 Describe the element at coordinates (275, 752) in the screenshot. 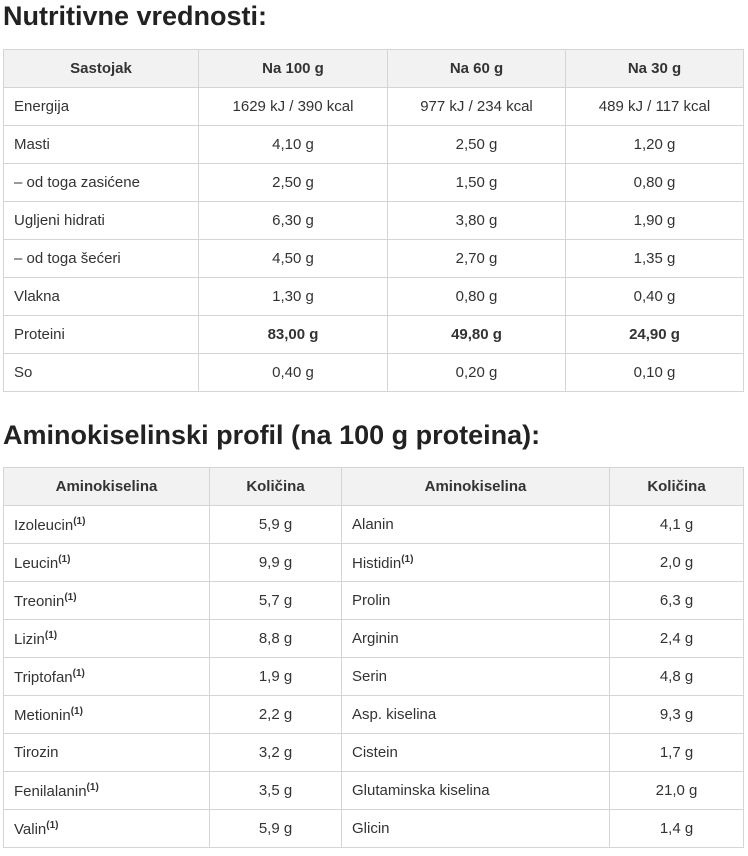

I see `amount-cell: 3,2 g` at that location.